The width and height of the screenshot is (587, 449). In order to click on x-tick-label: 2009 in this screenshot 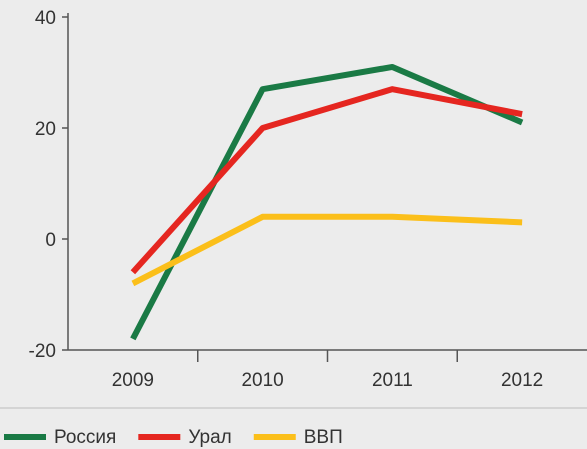, I will do `click(133, 380)`.